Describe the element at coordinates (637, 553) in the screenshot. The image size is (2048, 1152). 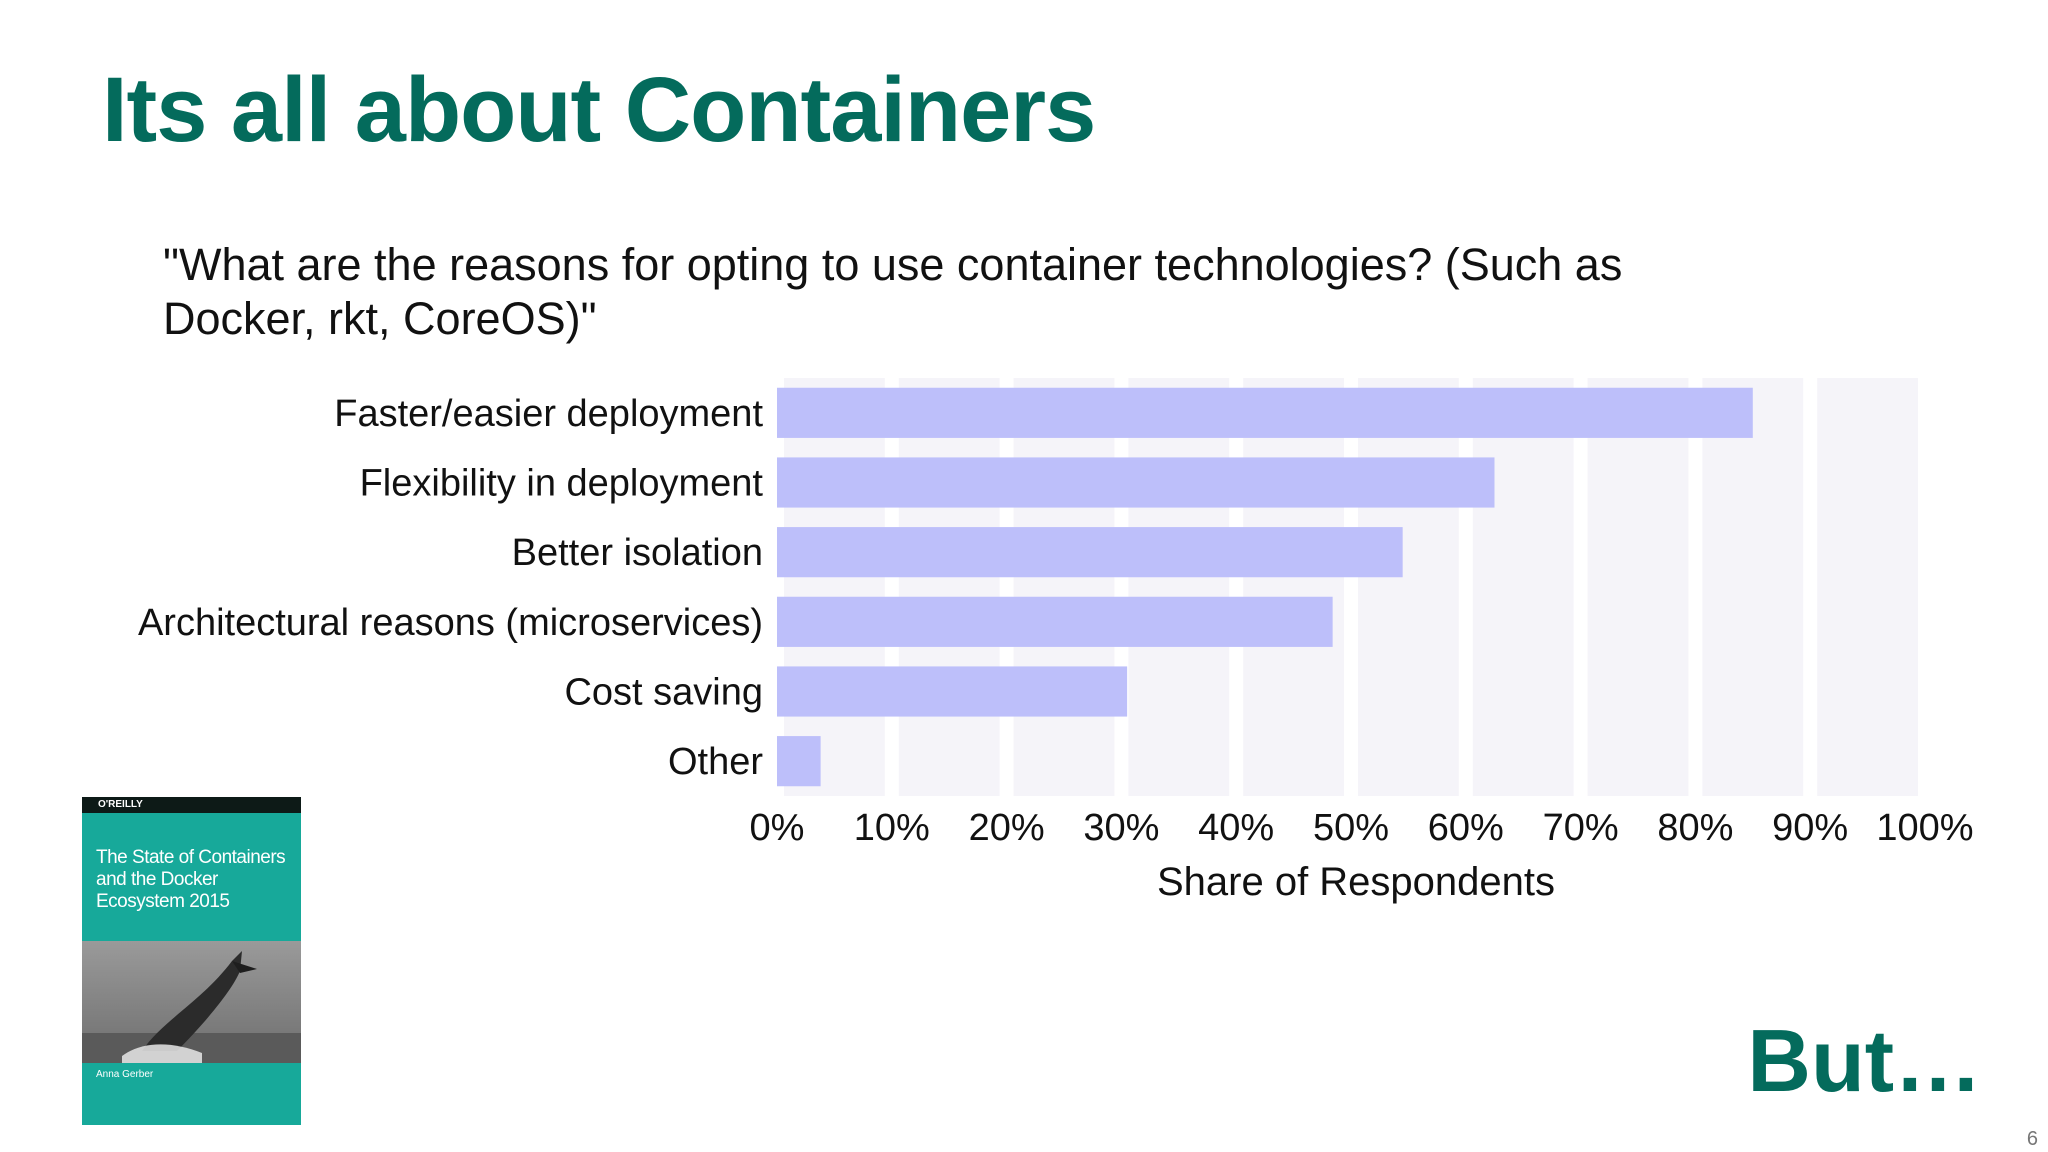
I see `category-label: Better isolation` at that location.